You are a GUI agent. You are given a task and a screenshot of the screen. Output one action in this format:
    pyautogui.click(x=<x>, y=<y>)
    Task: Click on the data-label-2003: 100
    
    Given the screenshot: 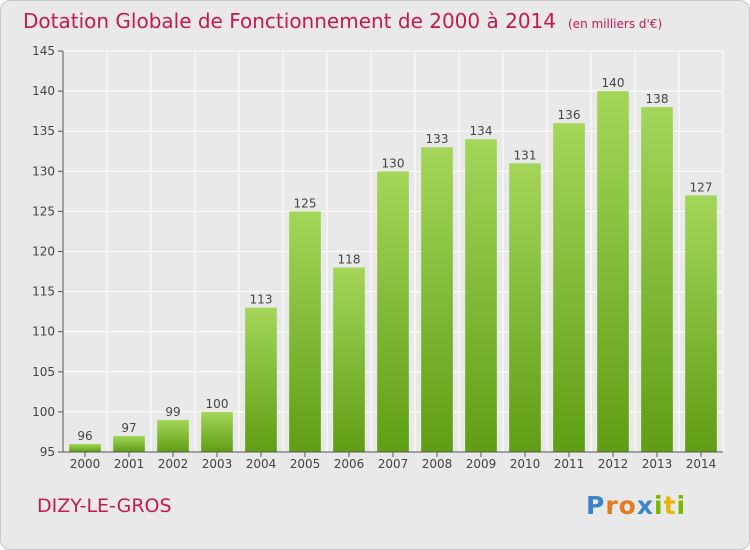 What is the action you would take?
    pyautogui.click(x=217, y=404)
    